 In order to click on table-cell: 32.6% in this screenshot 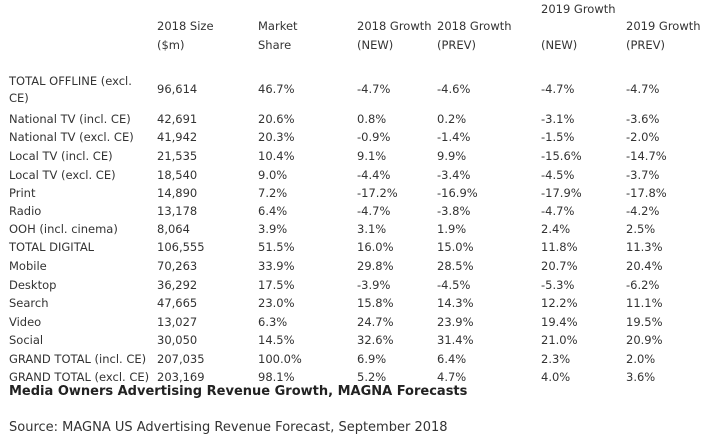, I will do `click(375, 340)`.